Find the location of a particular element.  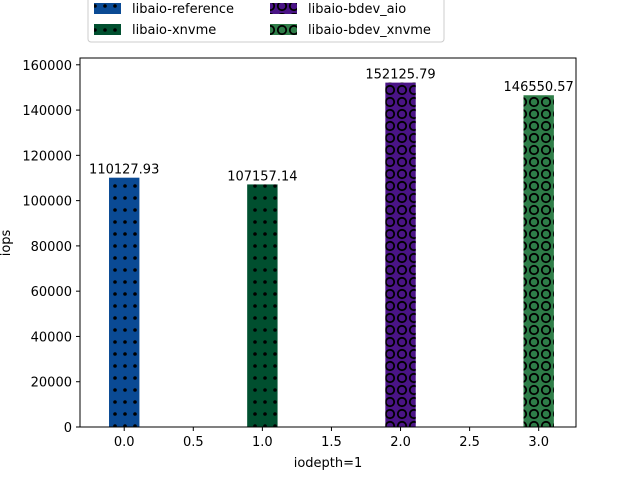

legend-label: libaio-reference is located at coordinates (183, 9).